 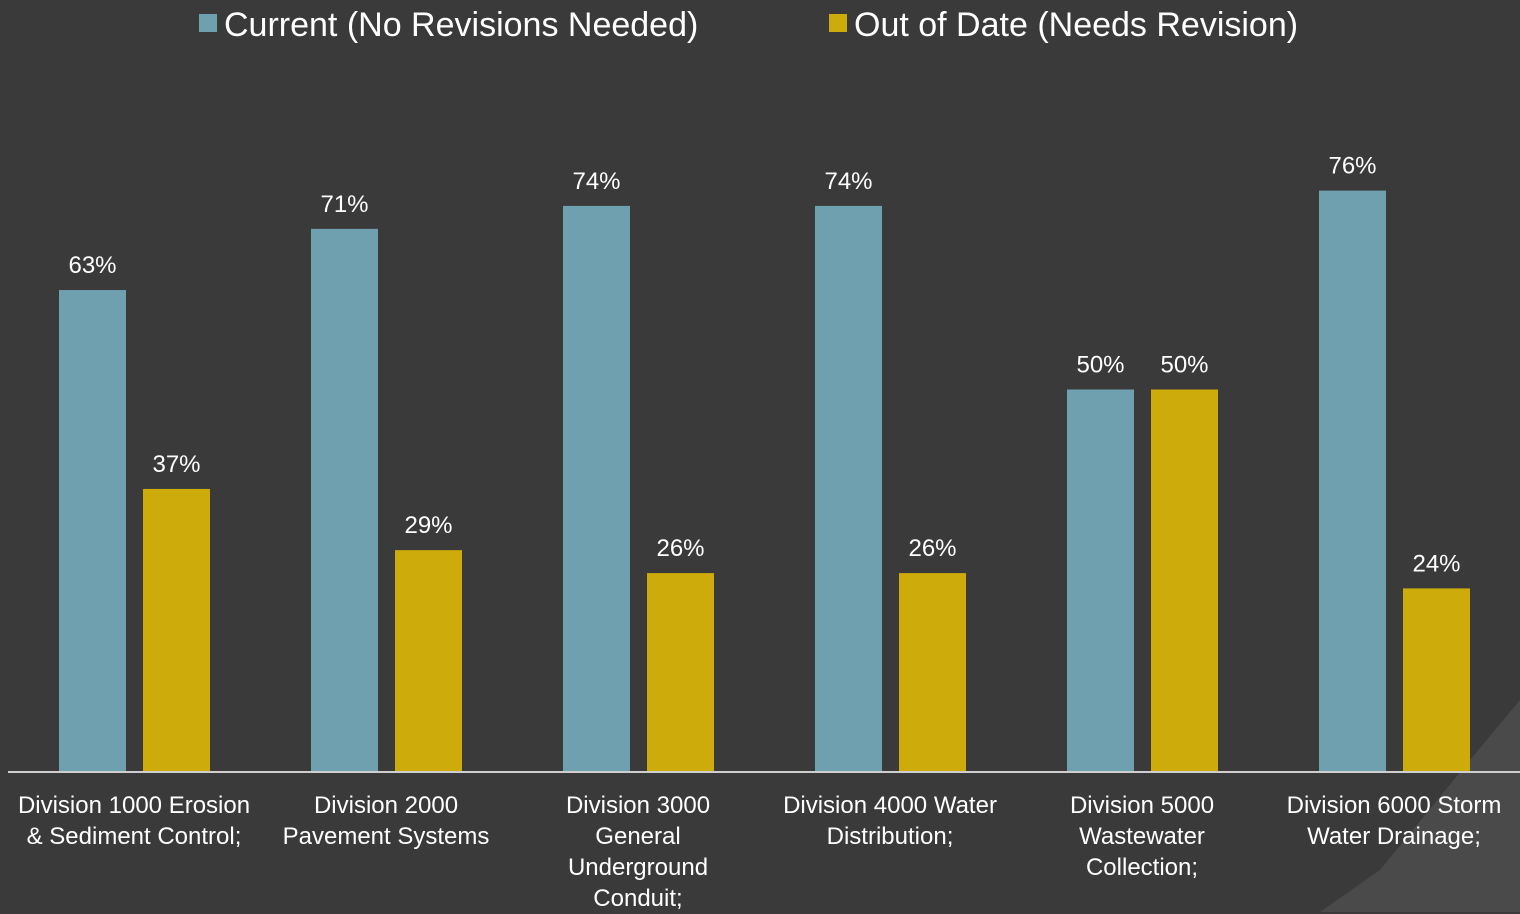 What do you see at coordinates (386, 821) in the screenshot?
I see `x-tick-label: Division 2000 Pavement Systems` at bounding box center [386, 821].